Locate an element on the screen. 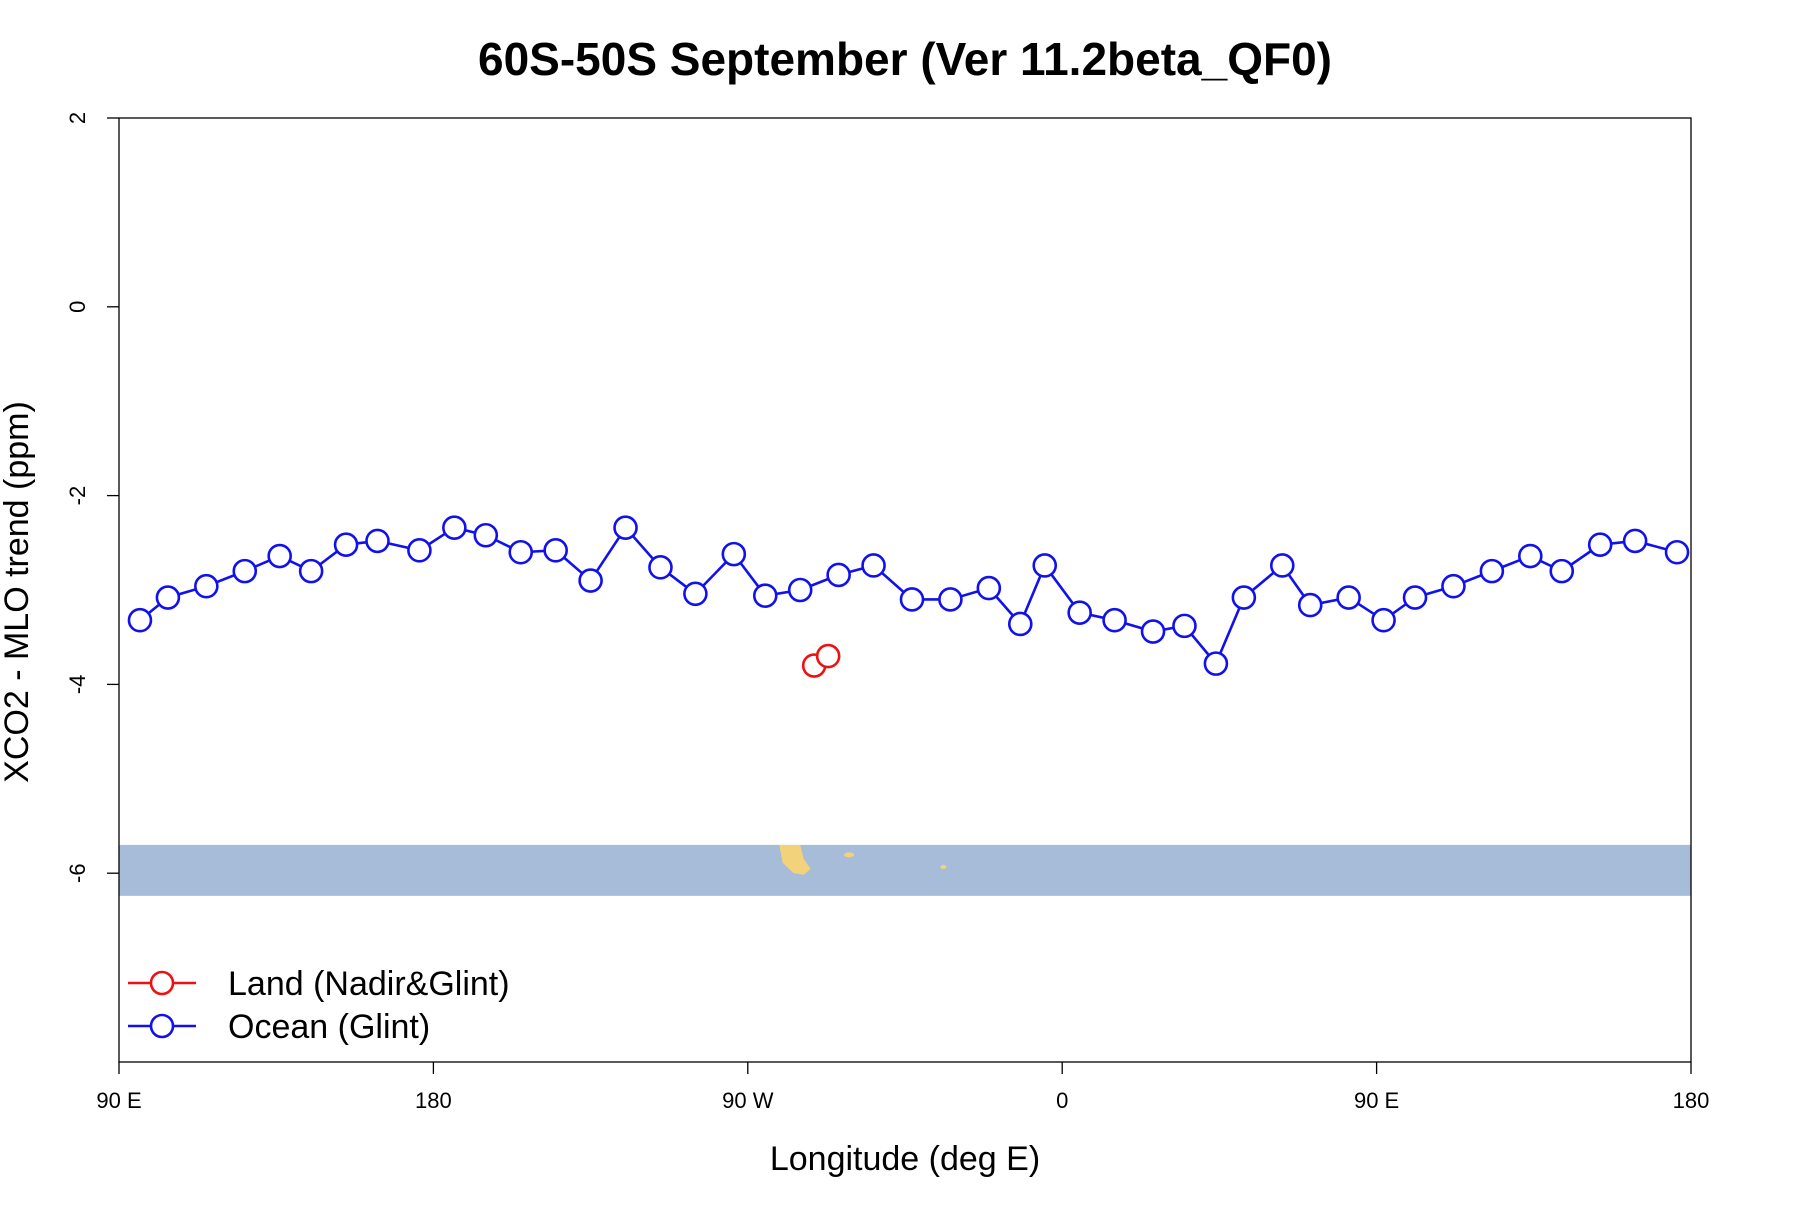 The image size is (1800, 1205). y-tick-label: -2 is located at coordinates (77, 496).